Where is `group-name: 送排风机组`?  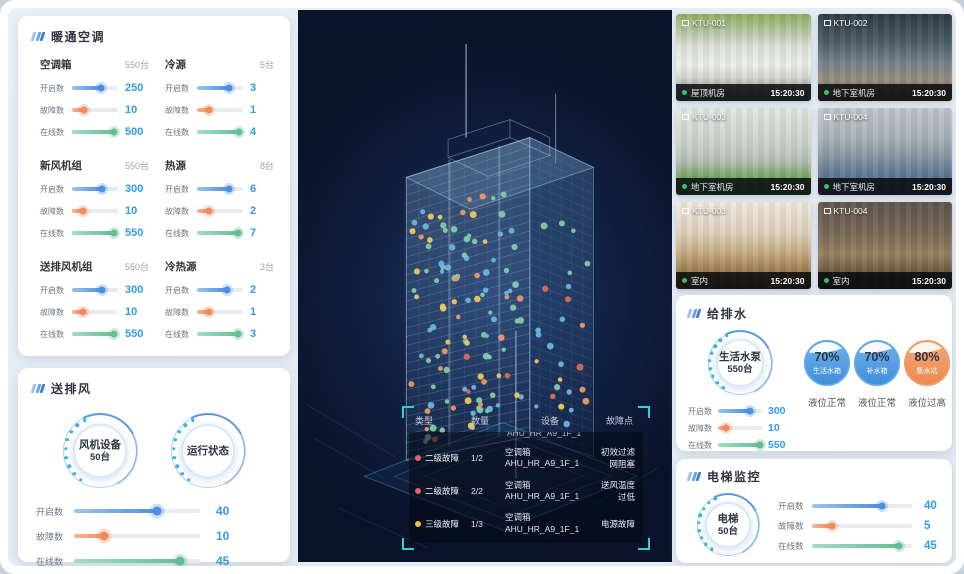
group-name: 送排风机组 is located at coordinates (66, 267).